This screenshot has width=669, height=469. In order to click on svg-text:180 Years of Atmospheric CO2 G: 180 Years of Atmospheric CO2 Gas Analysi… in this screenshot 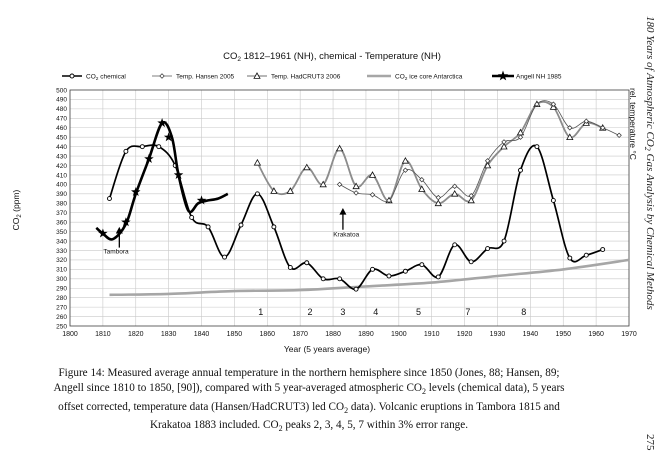, I will do `click(649, 163)`.